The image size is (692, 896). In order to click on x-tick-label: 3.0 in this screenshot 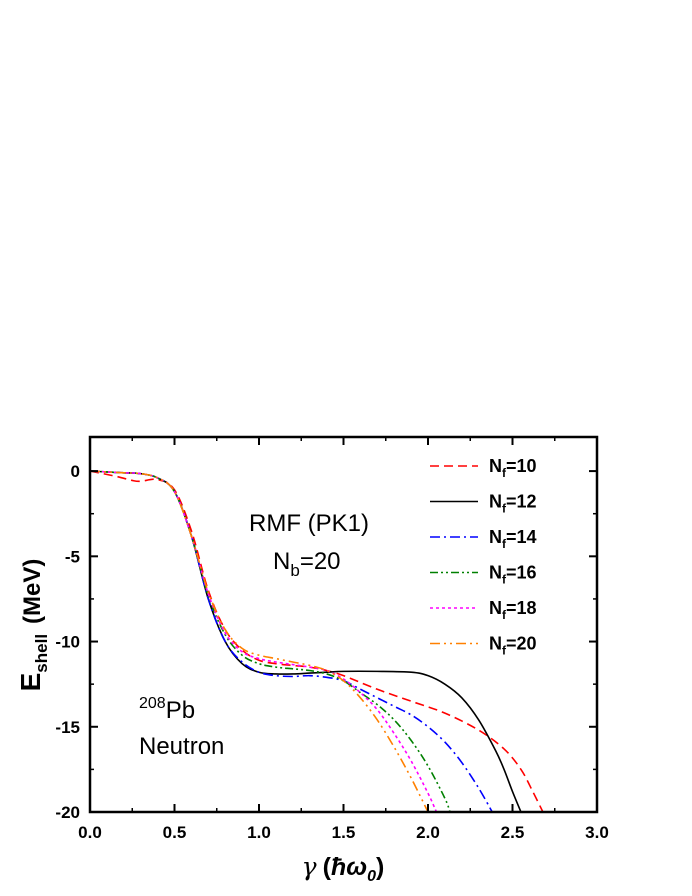, I will do `click(597, 832)`.